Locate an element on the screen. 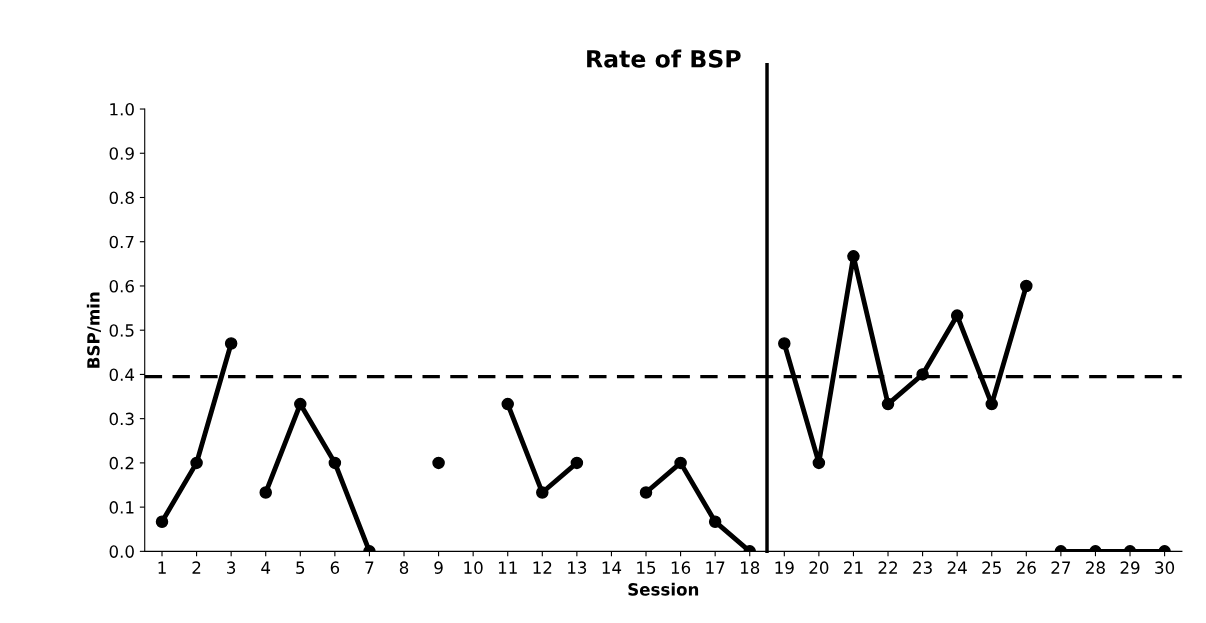  y-tick-label: 0.9 is located at coordinates (121, 153).